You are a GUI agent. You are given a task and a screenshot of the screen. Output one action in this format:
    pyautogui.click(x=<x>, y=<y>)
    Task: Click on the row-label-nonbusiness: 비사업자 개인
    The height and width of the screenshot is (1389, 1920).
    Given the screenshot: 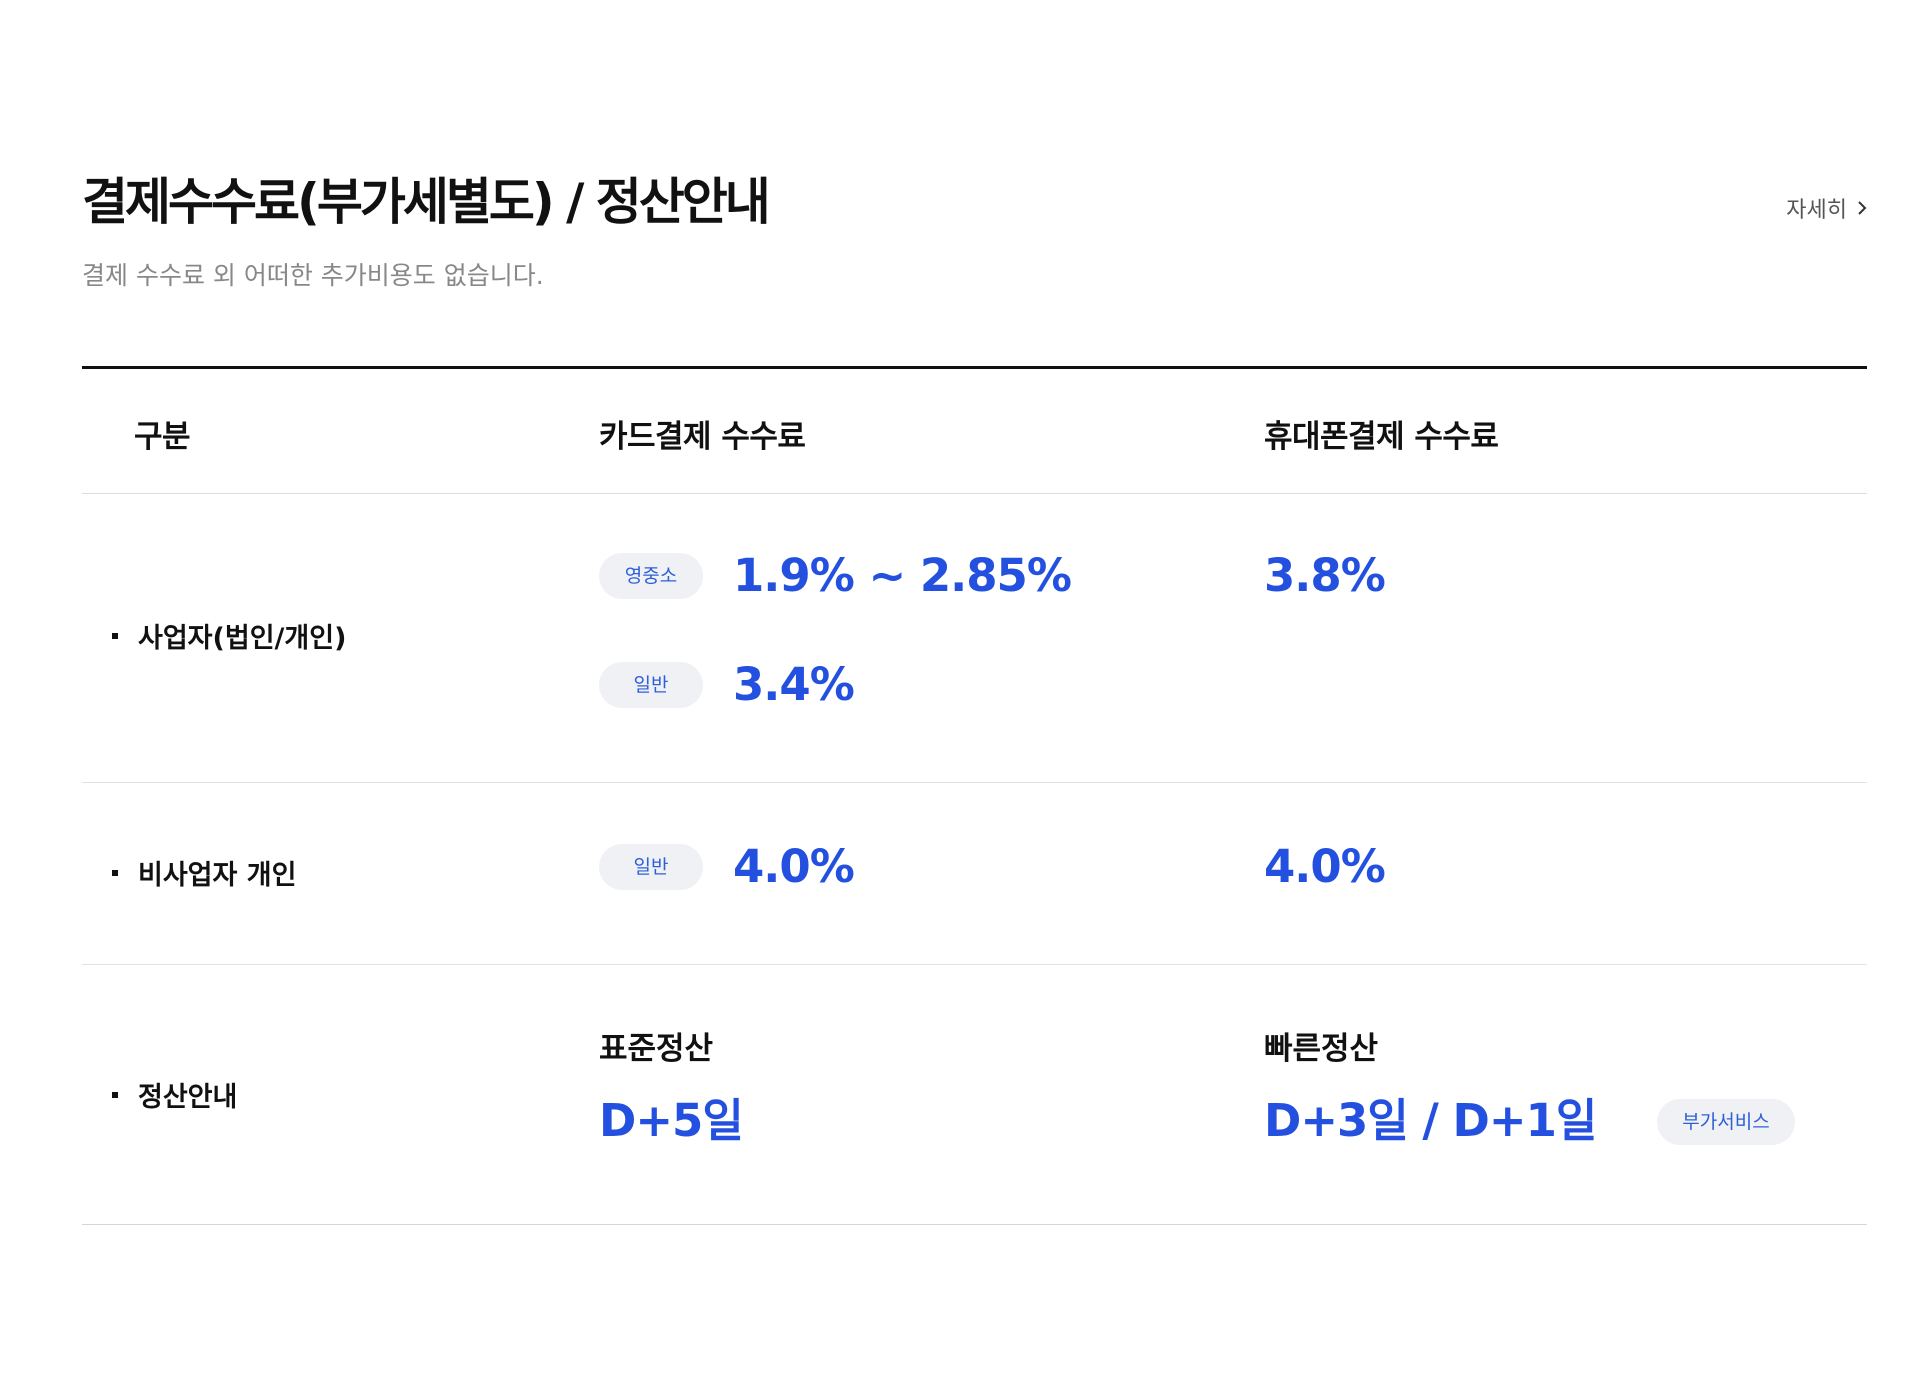 What is the action you would take?
    pyautogui.click(x=204, y=872)
    